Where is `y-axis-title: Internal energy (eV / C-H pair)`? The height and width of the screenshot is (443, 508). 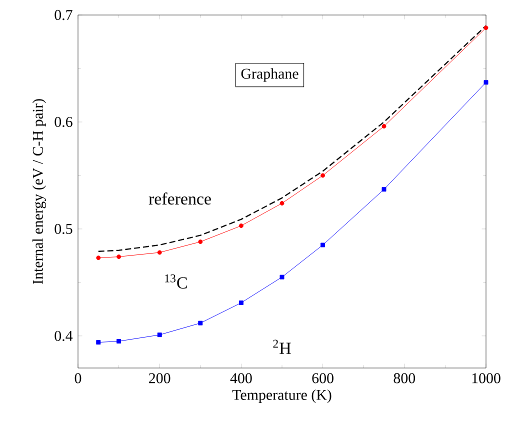
y-axis-title: Internal energy (eV / C-H pair) is located at coordinates (39, 191).